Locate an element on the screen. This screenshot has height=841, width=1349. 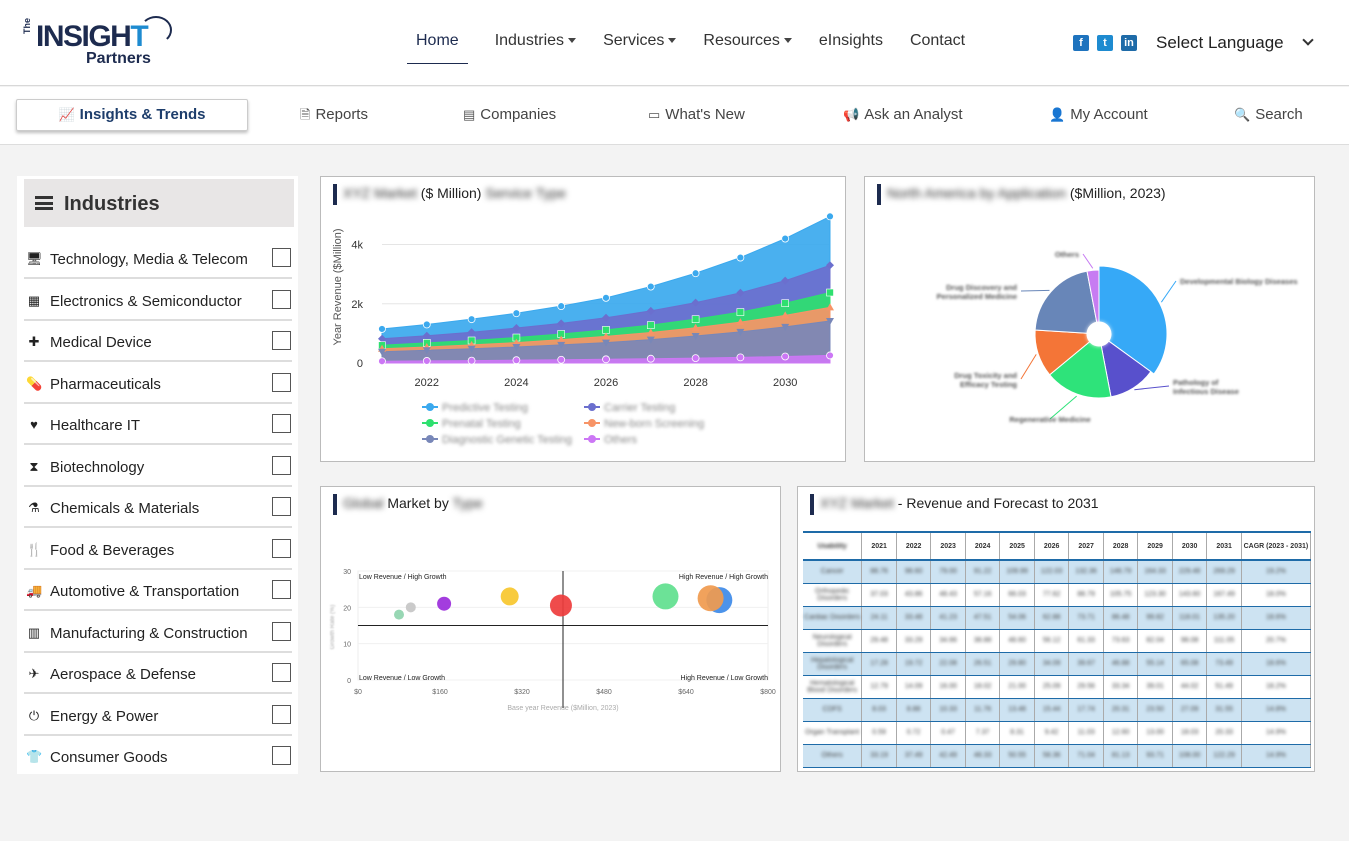
table-cell: 269.29 is located at coordinates (1224, 572).